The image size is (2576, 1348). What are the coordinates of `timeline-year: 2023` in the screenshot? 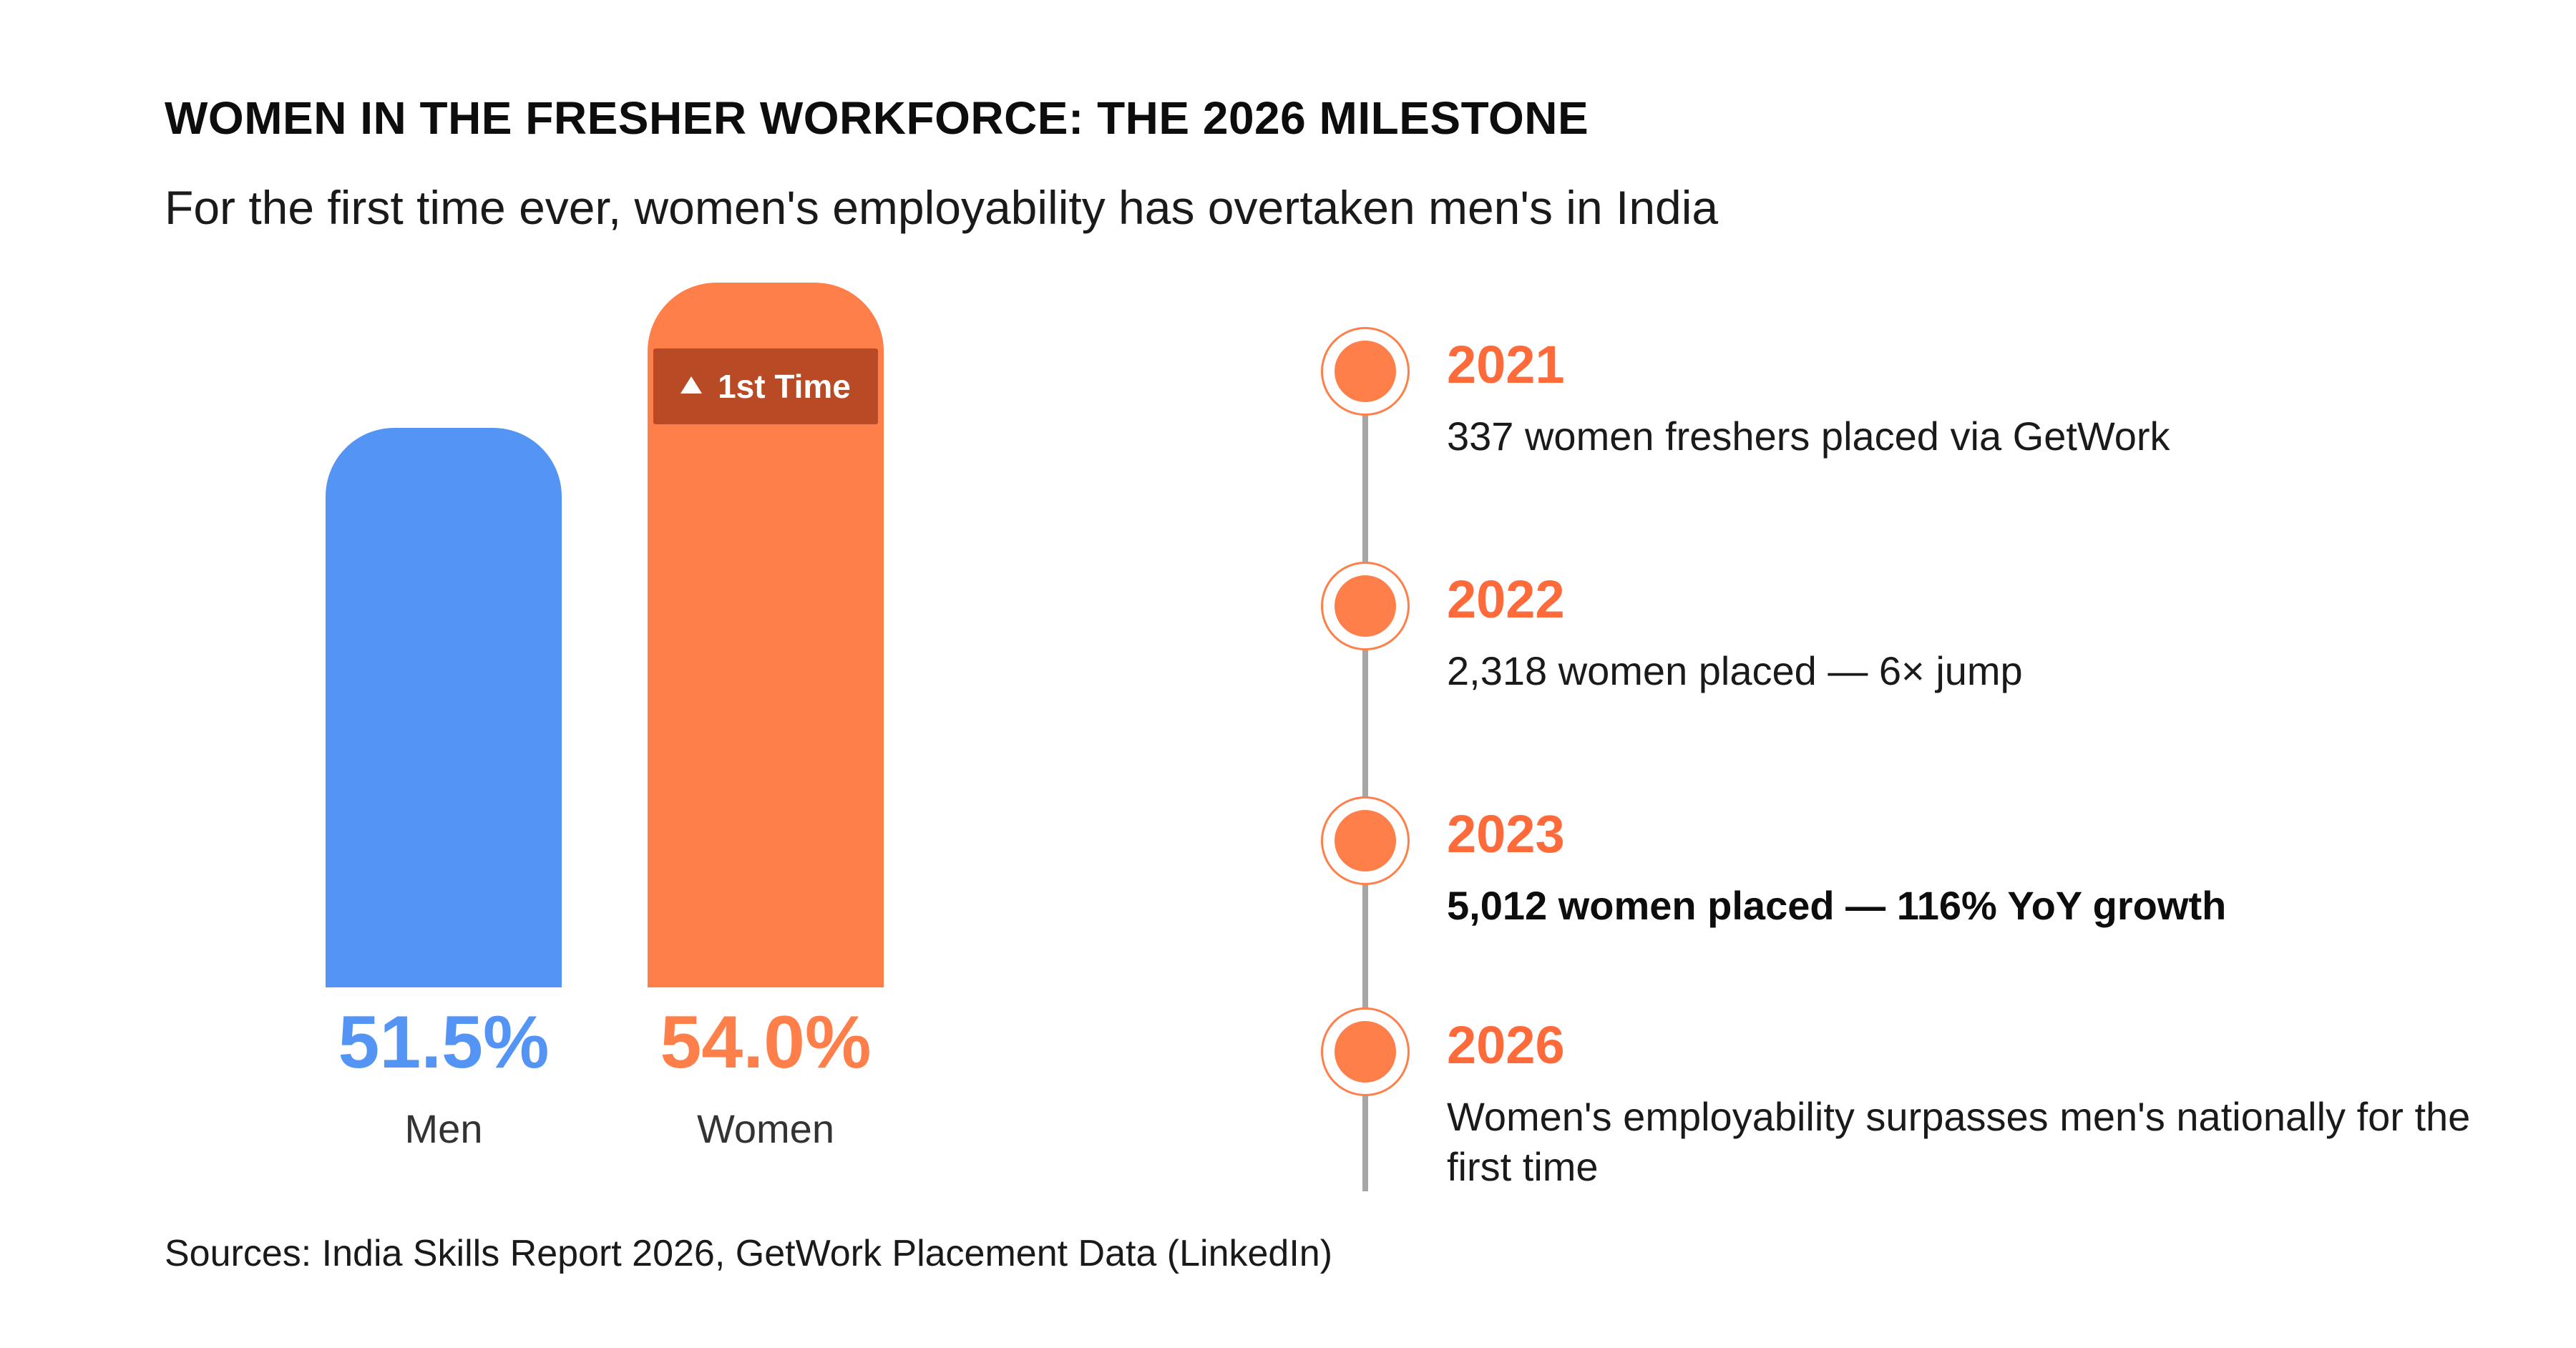 It's located at (1506, 834).